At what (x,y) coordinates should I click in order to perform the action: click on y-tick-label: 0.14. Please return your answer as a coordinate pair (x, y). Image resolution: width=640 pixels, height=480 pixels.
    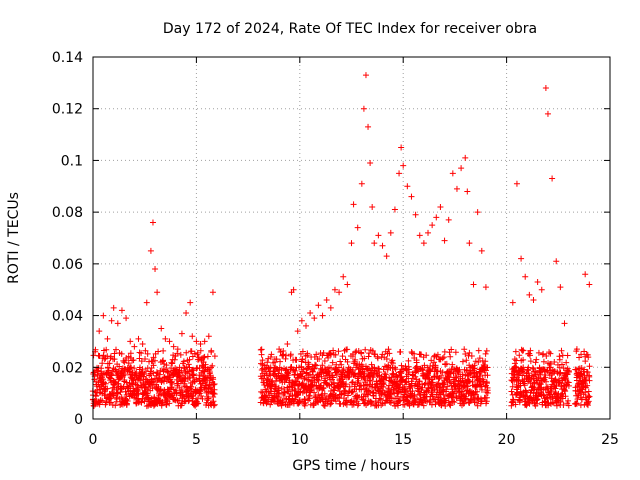
    Looking at the image, I should click on (67, 58).